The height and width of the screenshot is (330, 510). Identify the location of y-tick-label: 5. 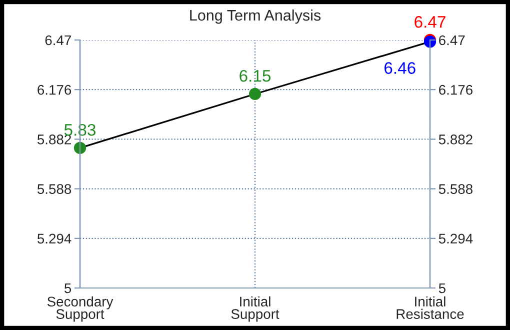
(68, 288).